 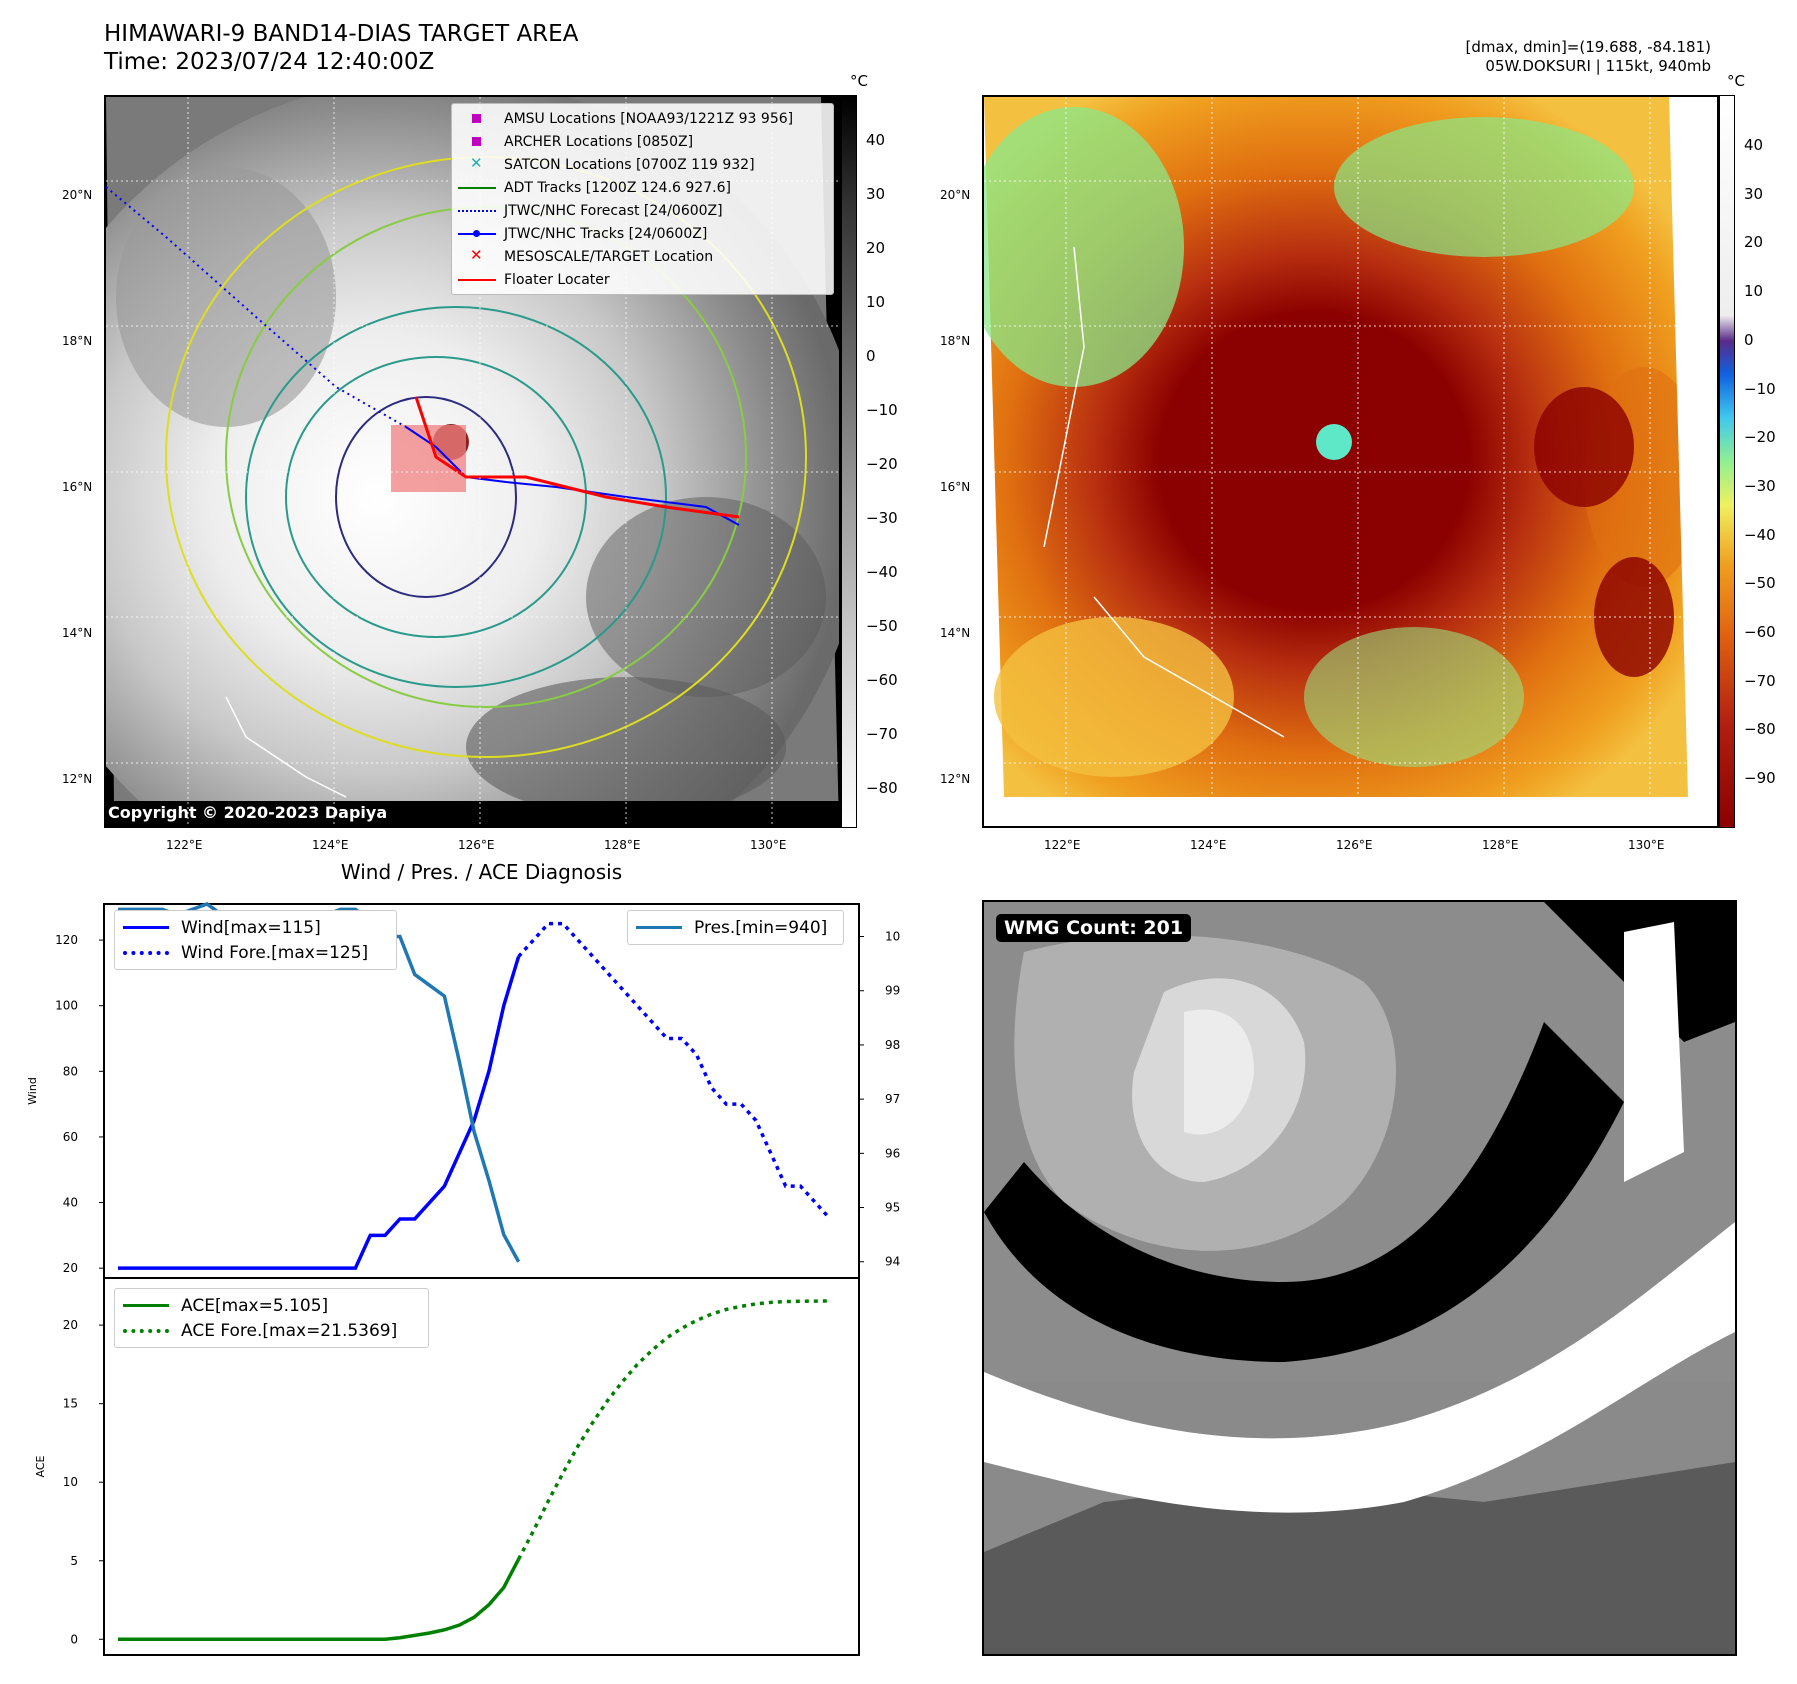 I want to click on legend-wind-forecast: Wind Fore.[max=125], so click(x=255, y=952).